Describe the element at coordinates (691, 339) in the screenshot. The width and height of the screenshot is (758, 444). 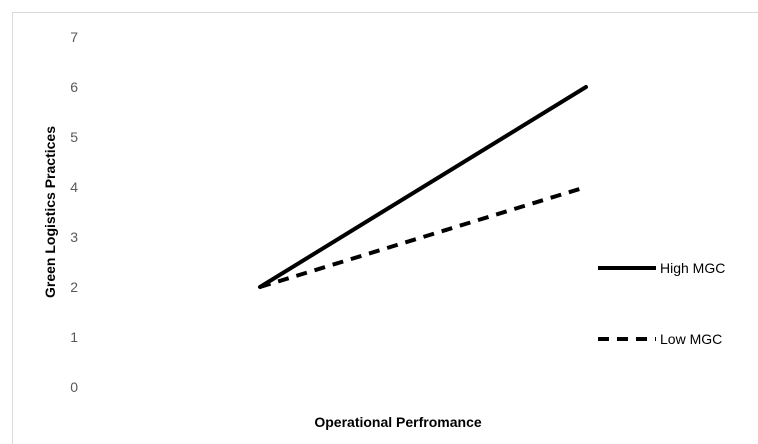
I see `legend-label-low-mgc: Low MGC` at that location.